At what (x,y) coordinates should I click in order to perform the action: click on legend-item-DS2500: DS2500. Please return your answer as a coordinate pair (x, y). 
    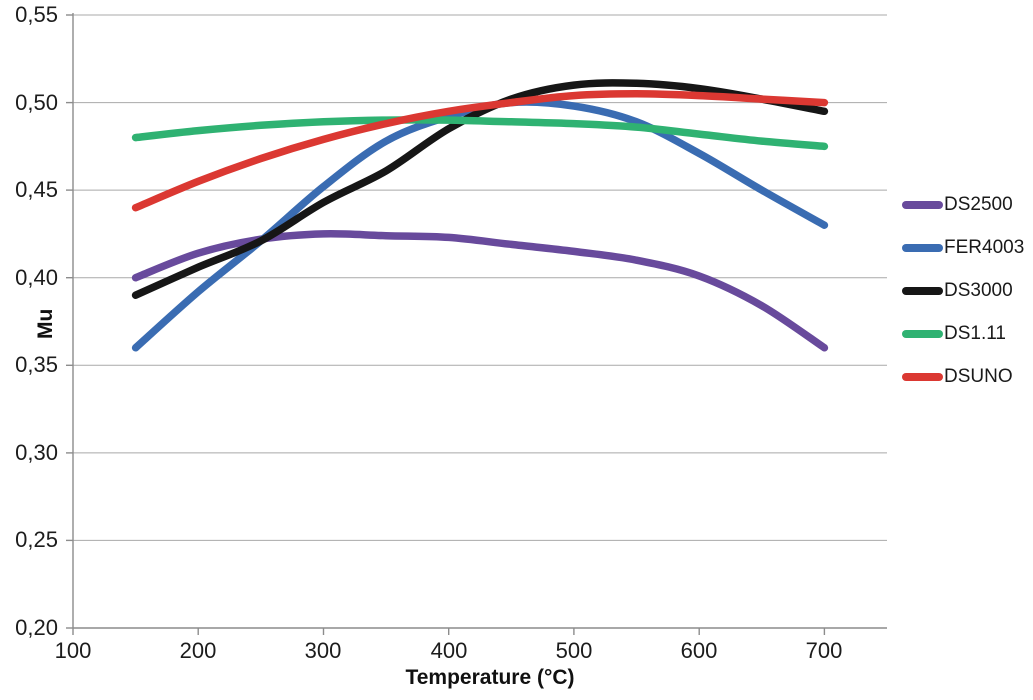
    Looking at the image, I should click on (963, 204).